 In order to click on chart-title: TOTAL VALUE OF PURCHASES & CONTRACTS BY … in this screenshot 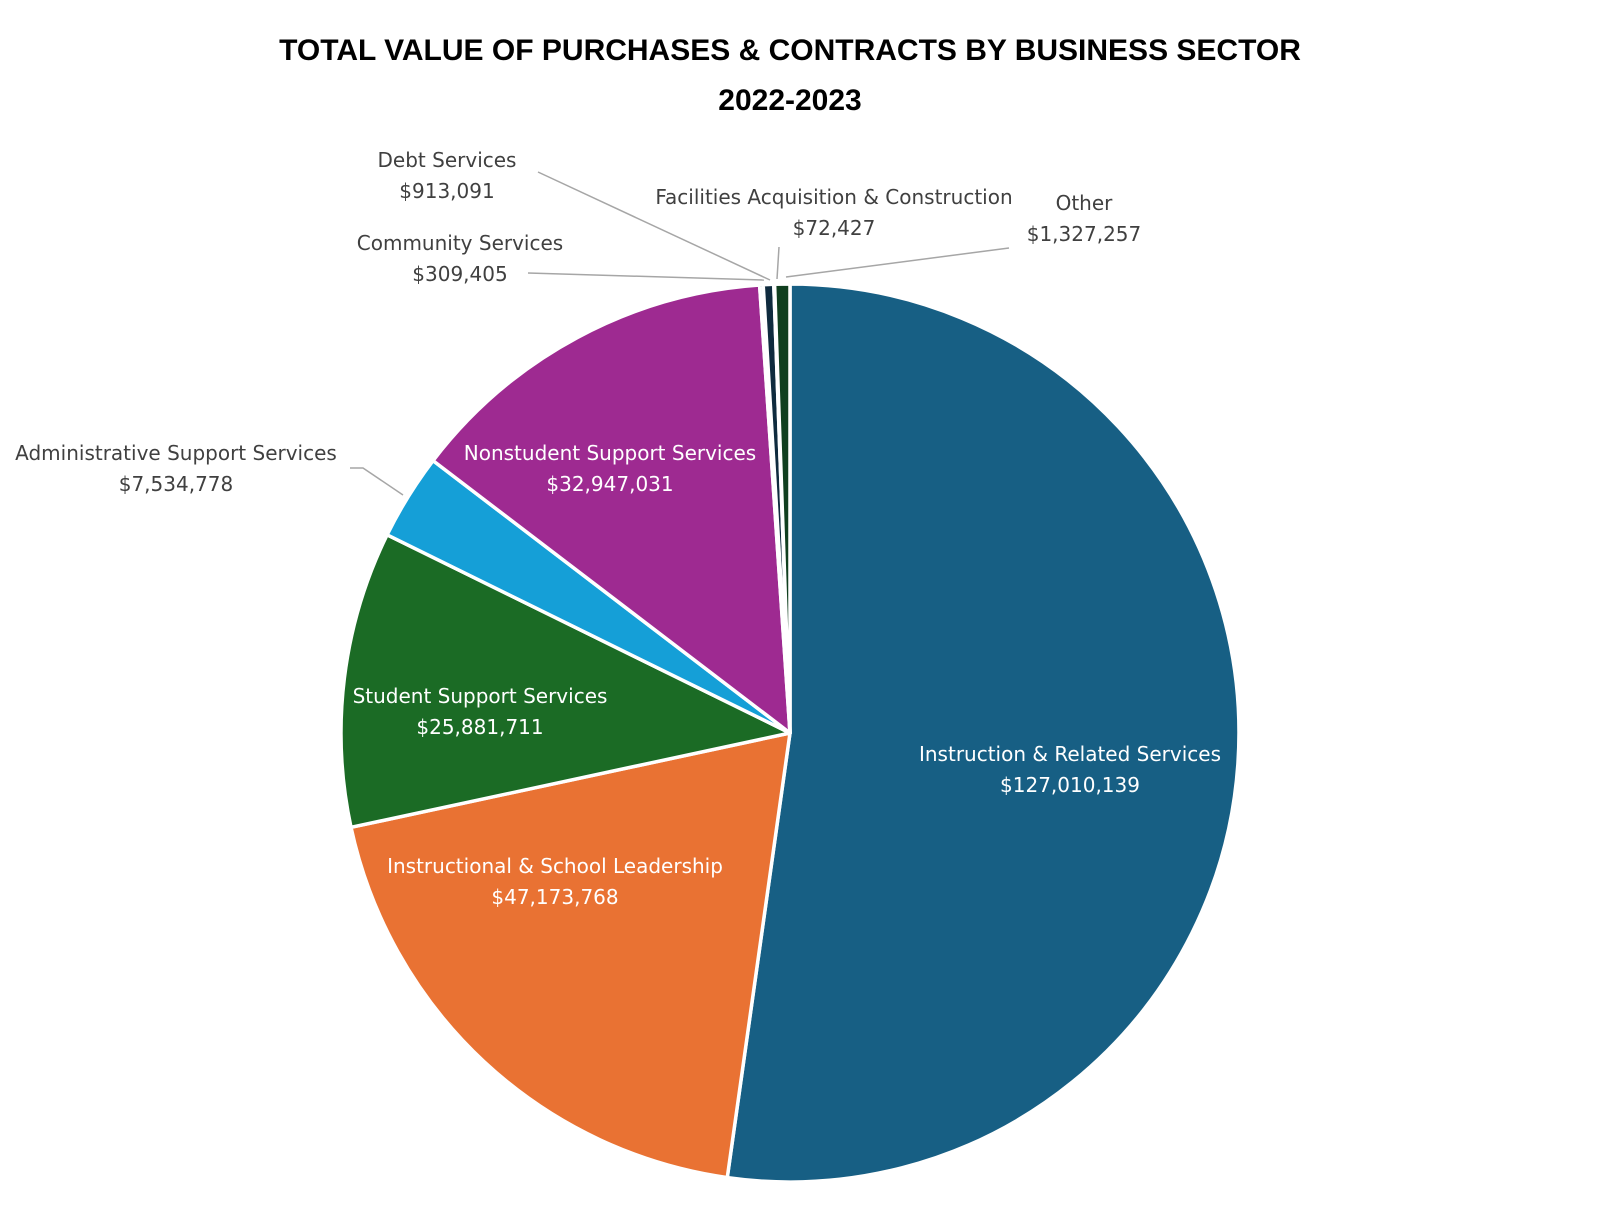, I will do `click(790, 50)`.